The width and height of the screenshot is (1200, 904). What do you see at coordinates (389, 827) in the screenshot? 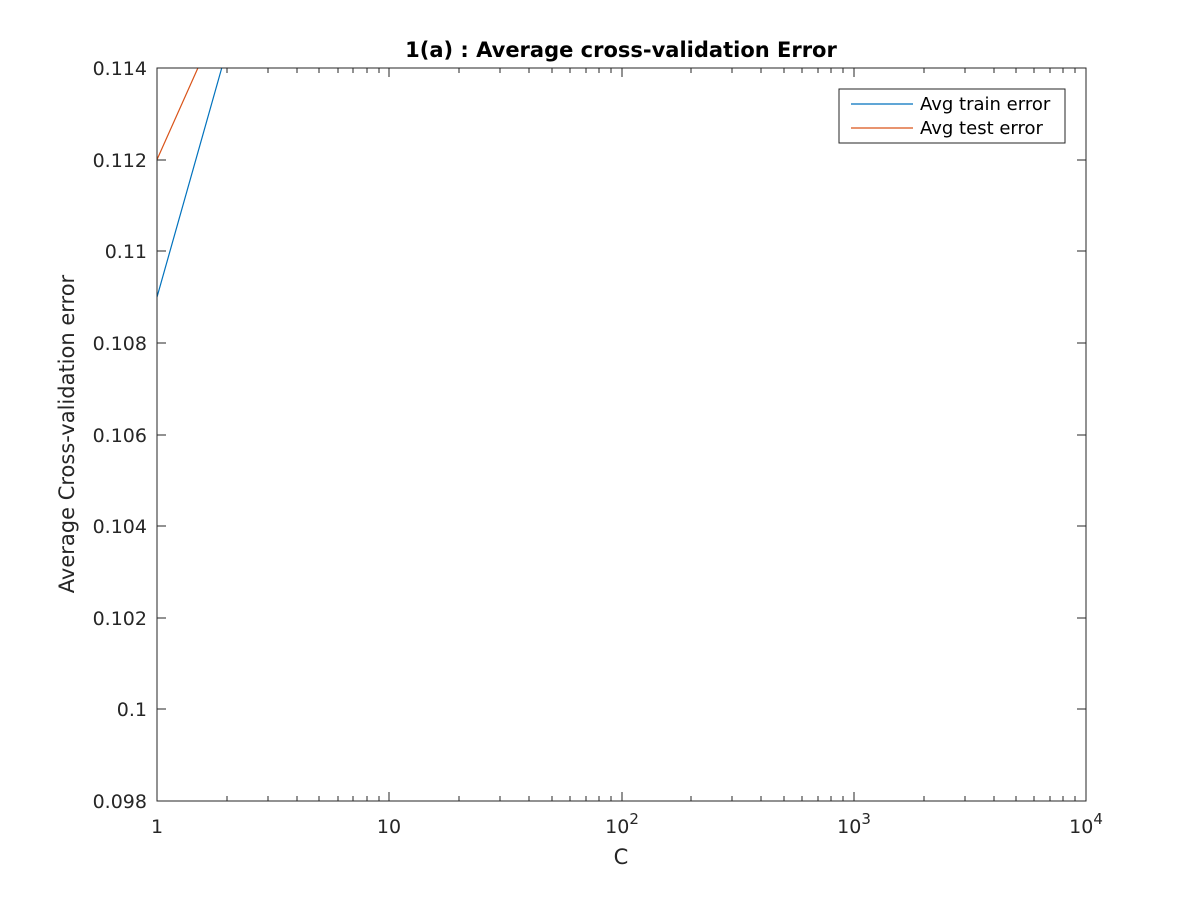
I see `x-tick-label: 10` at bounding box center [389, 827].